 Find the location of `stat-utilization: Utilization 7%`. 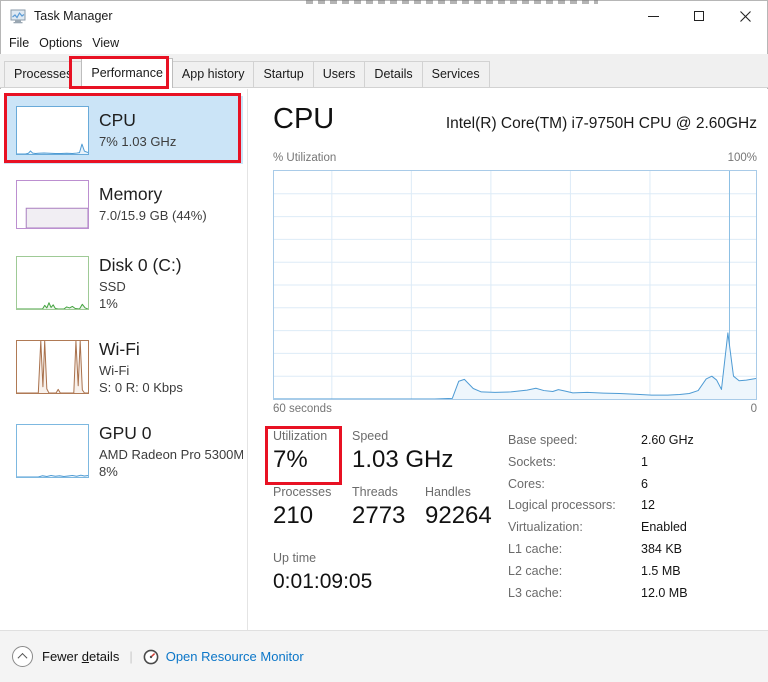

stat-utilization: Utilization 7% is located at coordinates (312, 451).